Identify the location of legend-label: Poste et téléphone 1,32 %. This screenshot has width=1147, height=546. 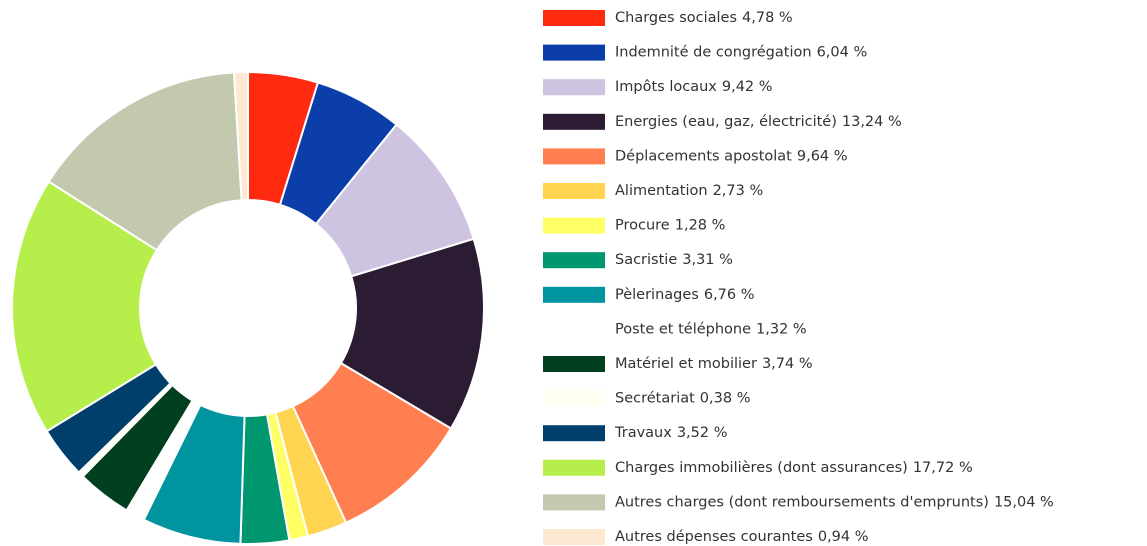
(711, 329).